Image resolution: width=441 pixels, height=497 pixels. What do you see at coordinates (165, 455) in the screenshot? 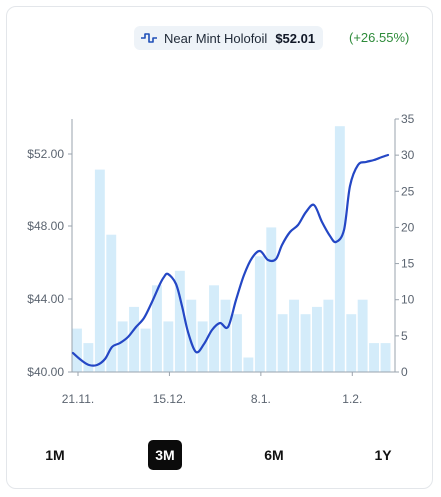
I see `range-button-3m: 3M` at bounding box center [165, 455].